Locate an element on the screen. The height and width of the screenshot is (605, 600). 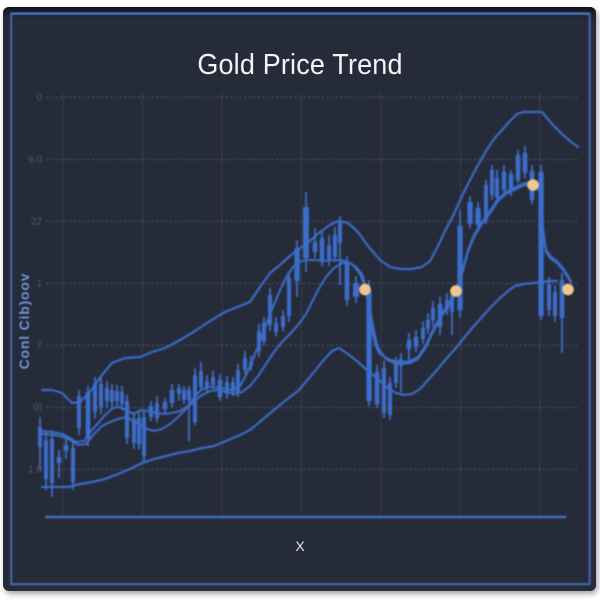
svg-text: 1.0 is located at coordinates (35, 470).